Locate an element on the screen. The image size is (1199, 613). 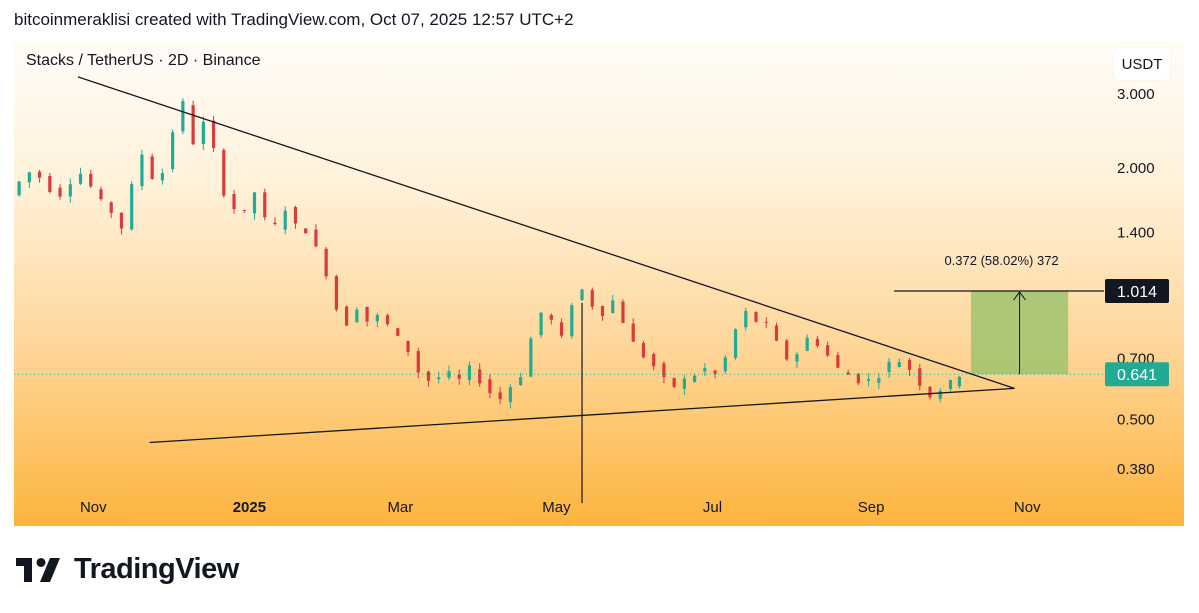
symbol-title: Stacks / TetherUS · 2D · Binance is located at coordinates (143, 60).